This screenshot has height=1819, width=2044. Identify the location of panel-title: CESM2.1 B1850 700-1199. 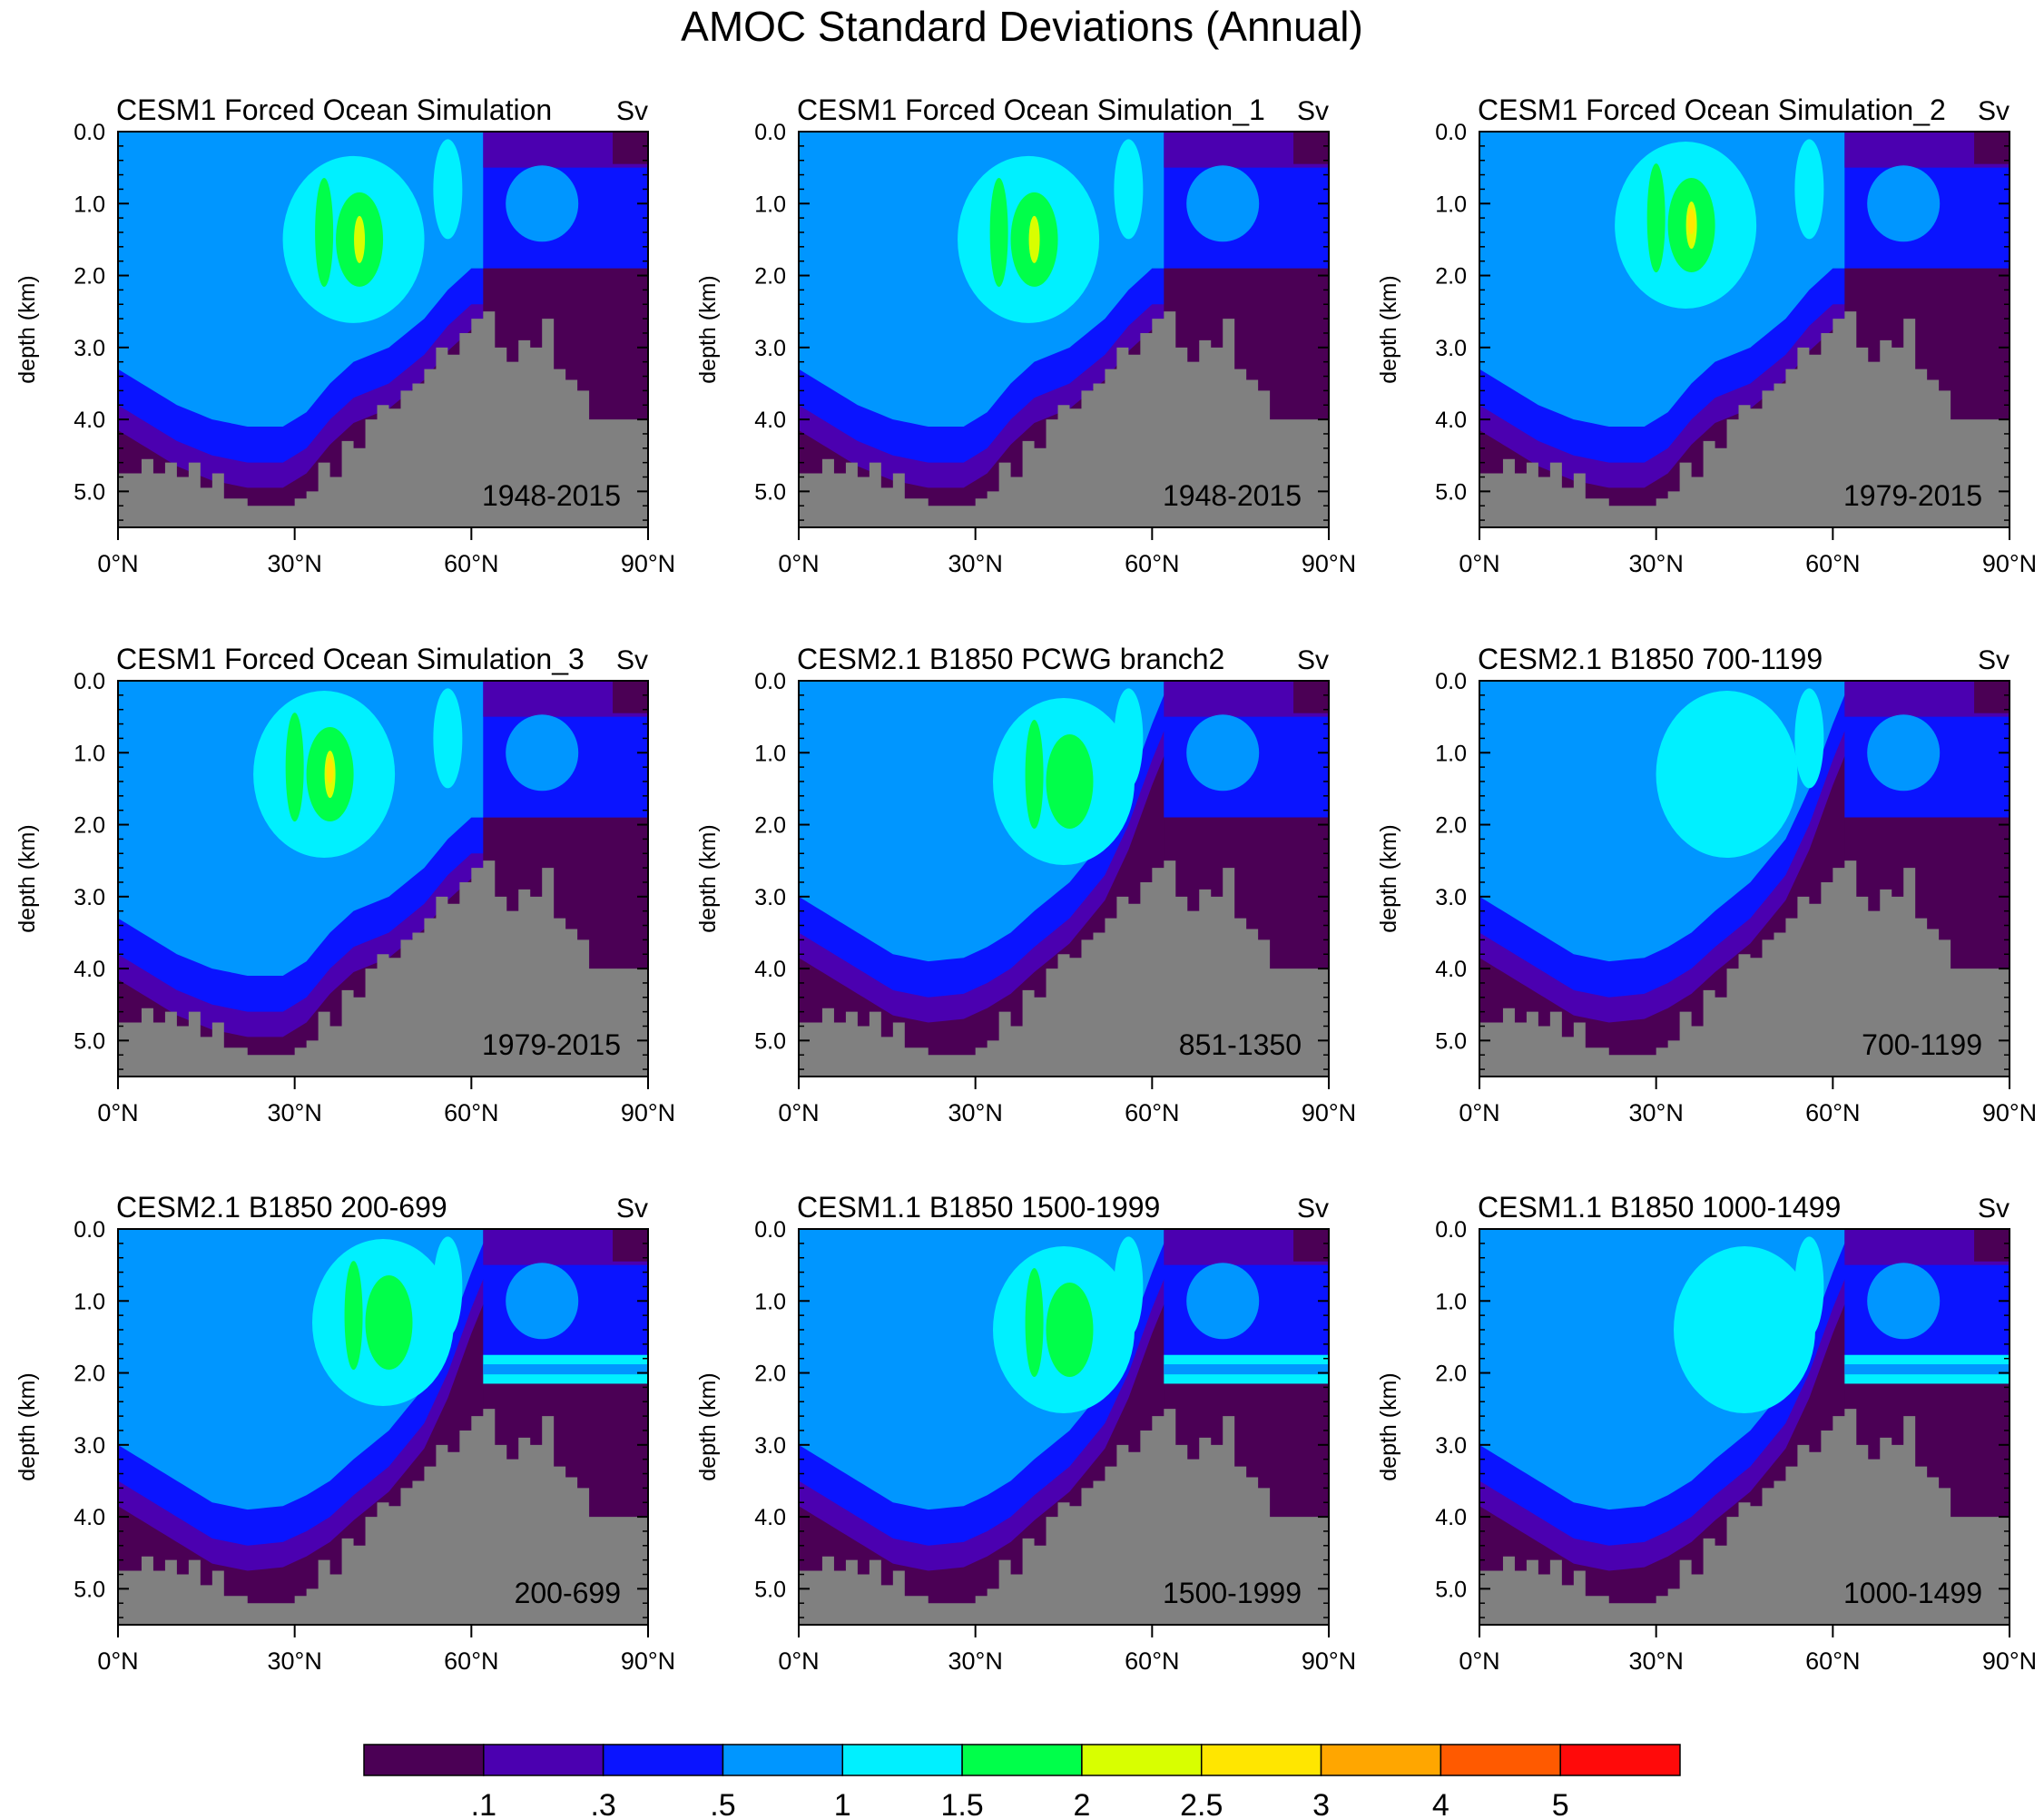
(1650, 659).